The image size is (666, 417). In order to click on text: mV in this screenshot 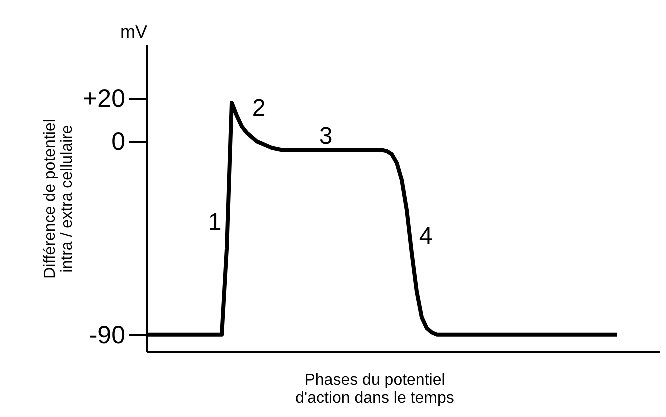, I will do `click(134, 32)`.